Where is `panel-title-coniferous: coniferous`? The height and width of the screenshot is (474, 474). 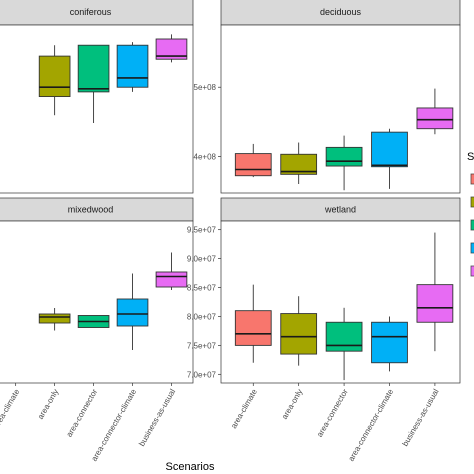
panel-title-coniferous: coniferous is located at coordinates (91, 12).